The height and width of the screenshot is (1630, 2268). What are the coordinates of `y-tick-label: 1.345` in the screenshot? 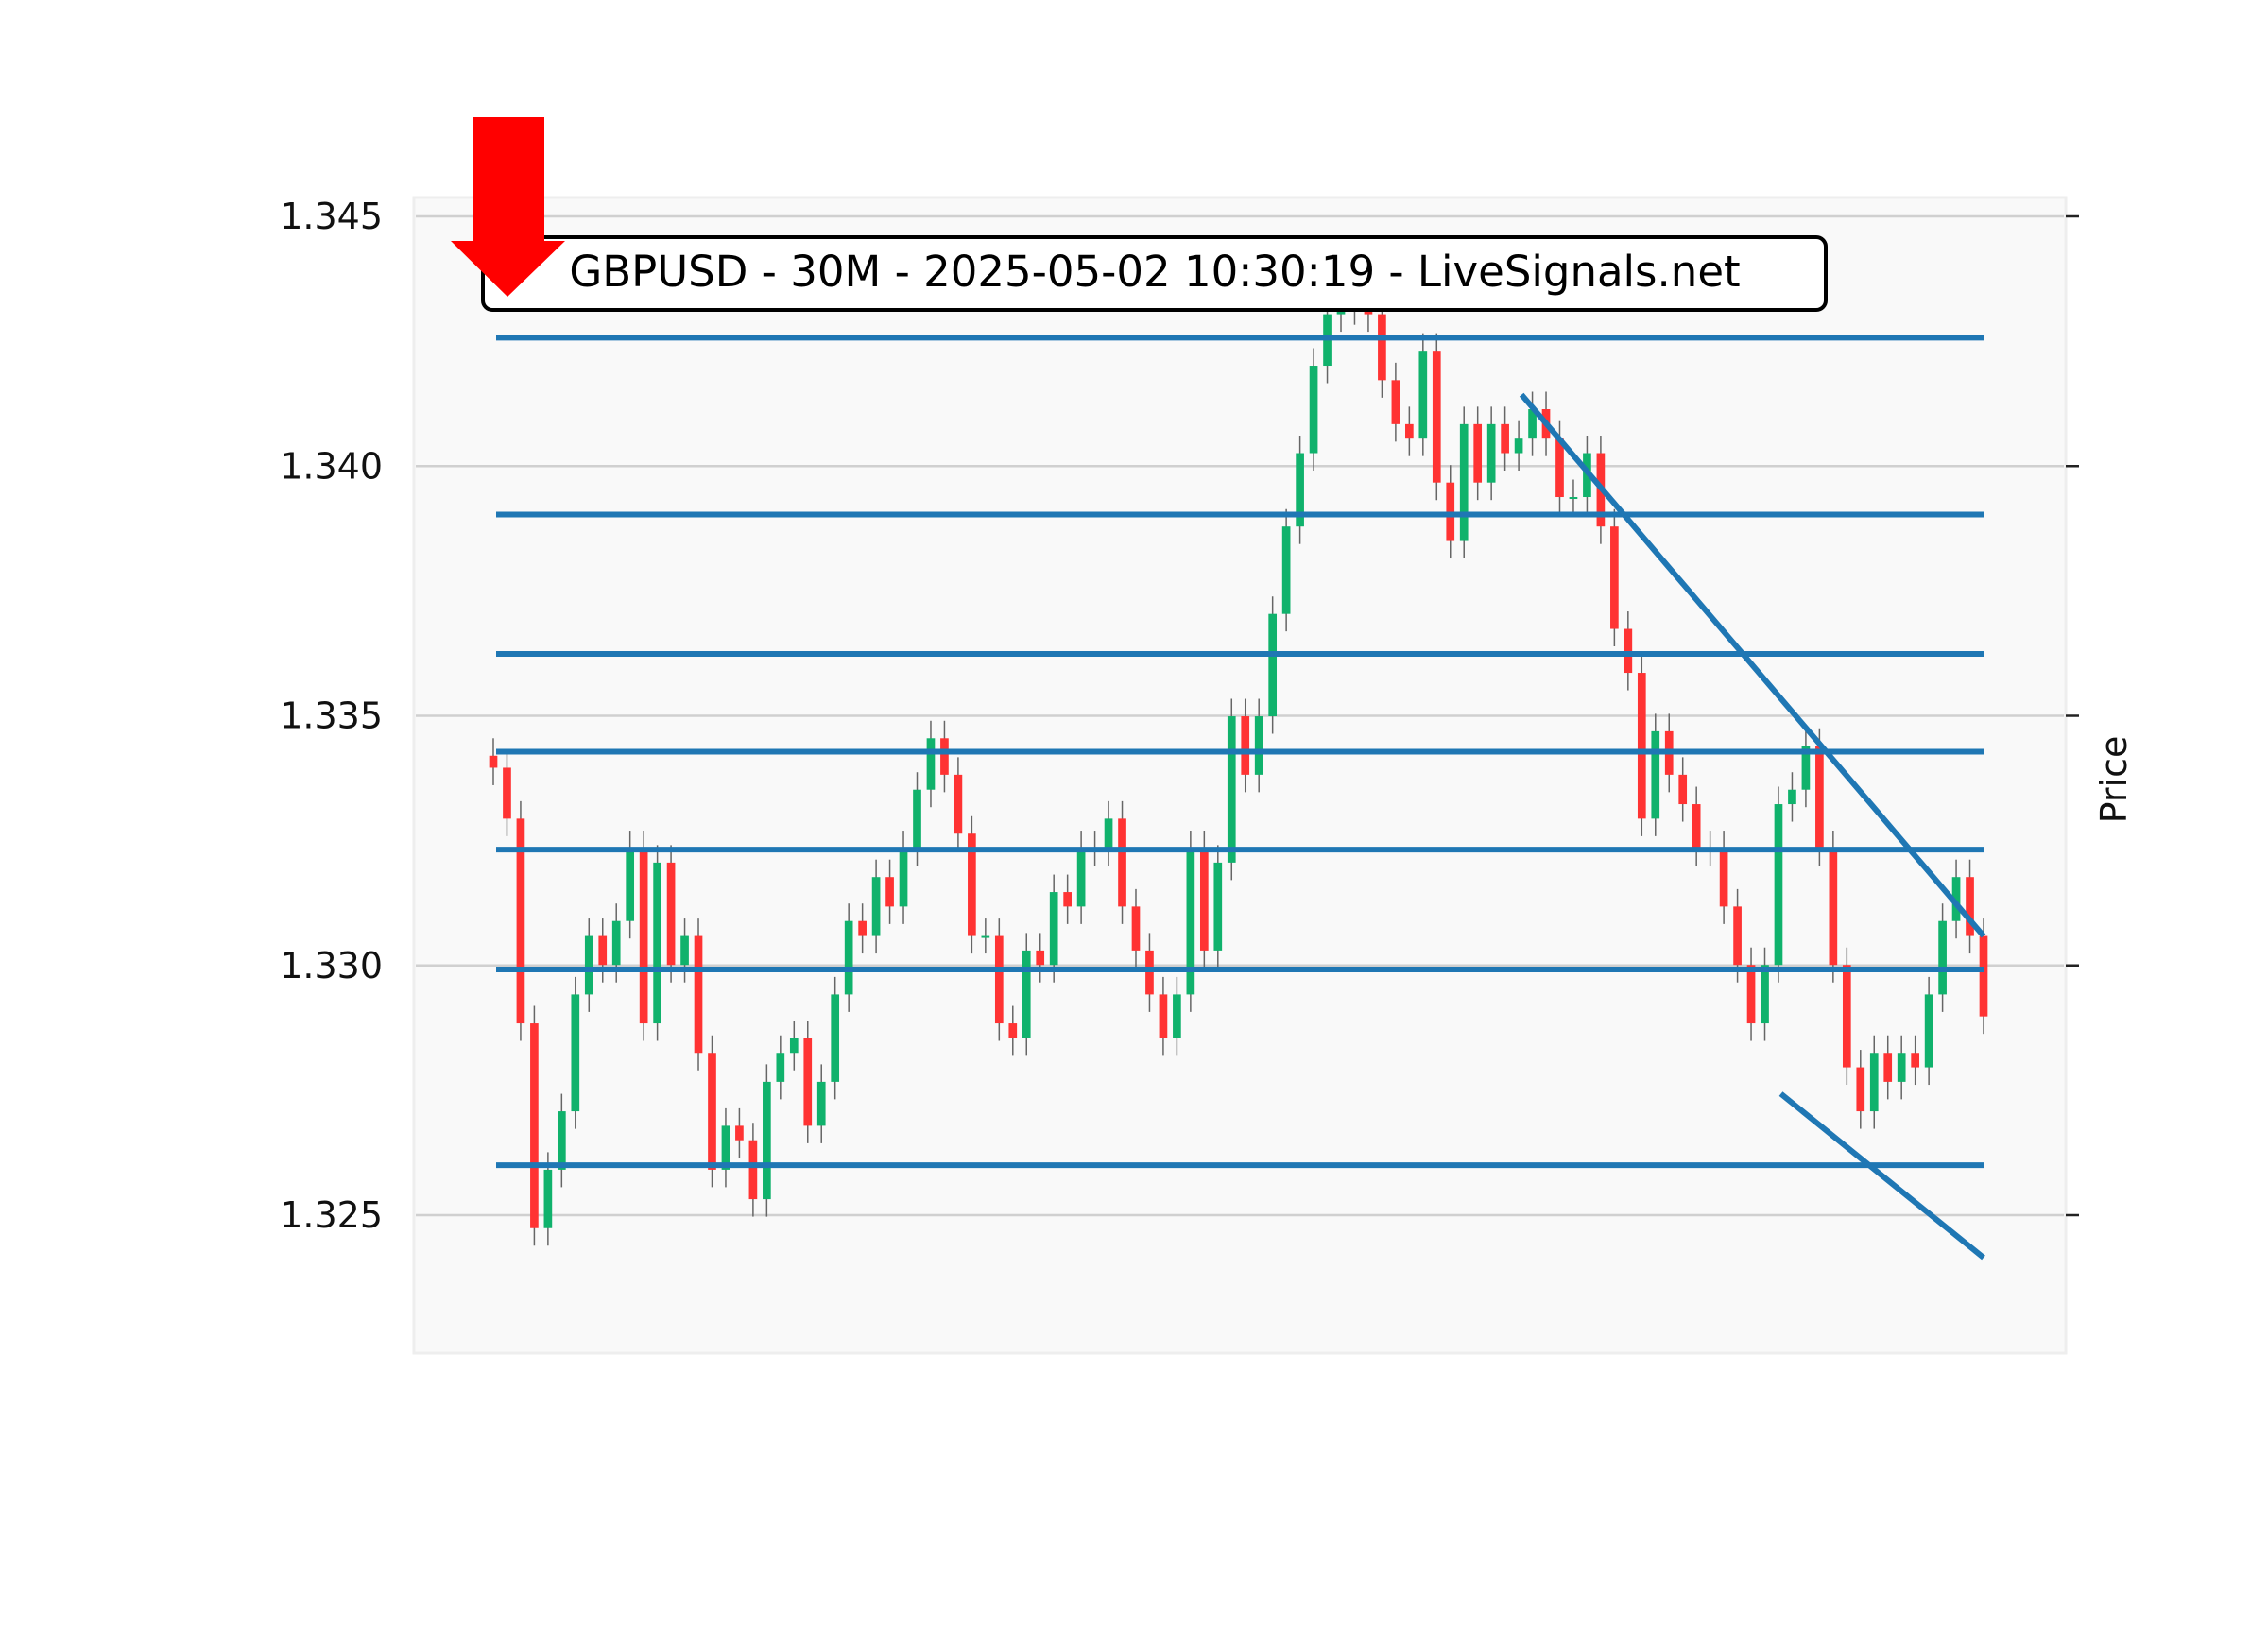 It's located at (331, 217).